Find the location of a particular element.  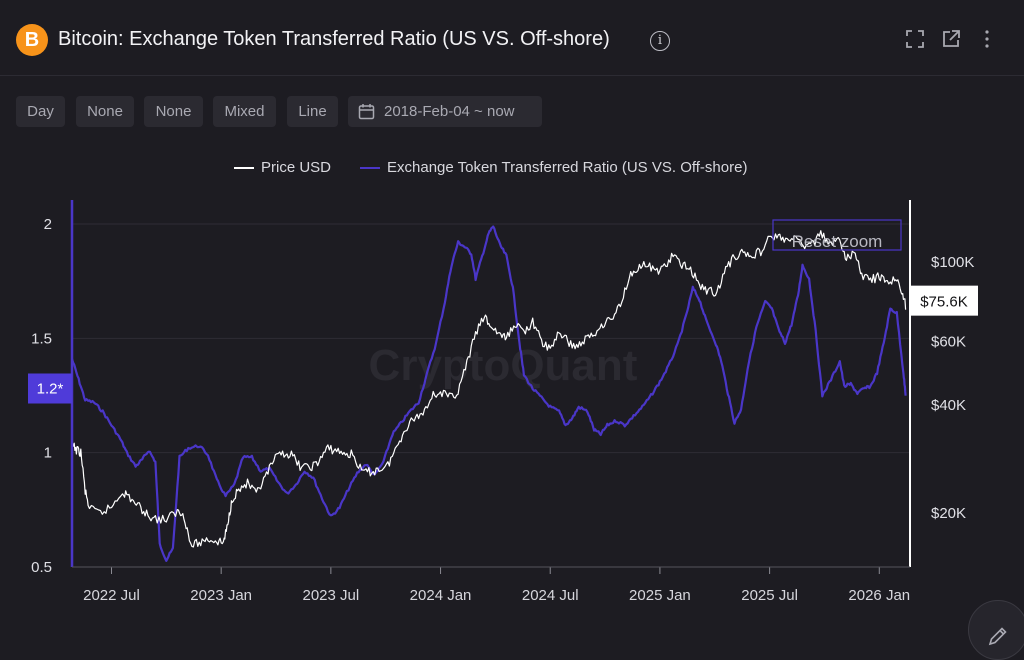

info-icon: i is located at coordinates (660, 41).